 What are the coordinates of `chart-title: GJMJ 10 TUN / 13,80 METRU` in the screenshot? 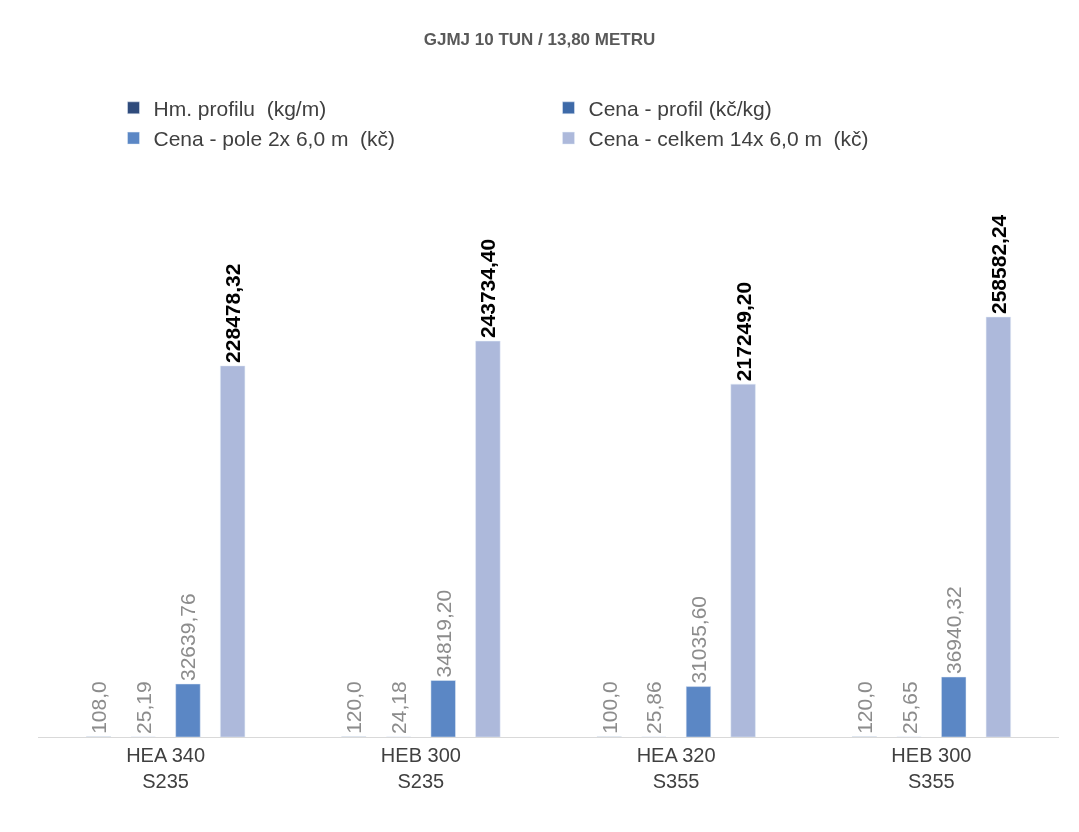 It's located at (539, 40).